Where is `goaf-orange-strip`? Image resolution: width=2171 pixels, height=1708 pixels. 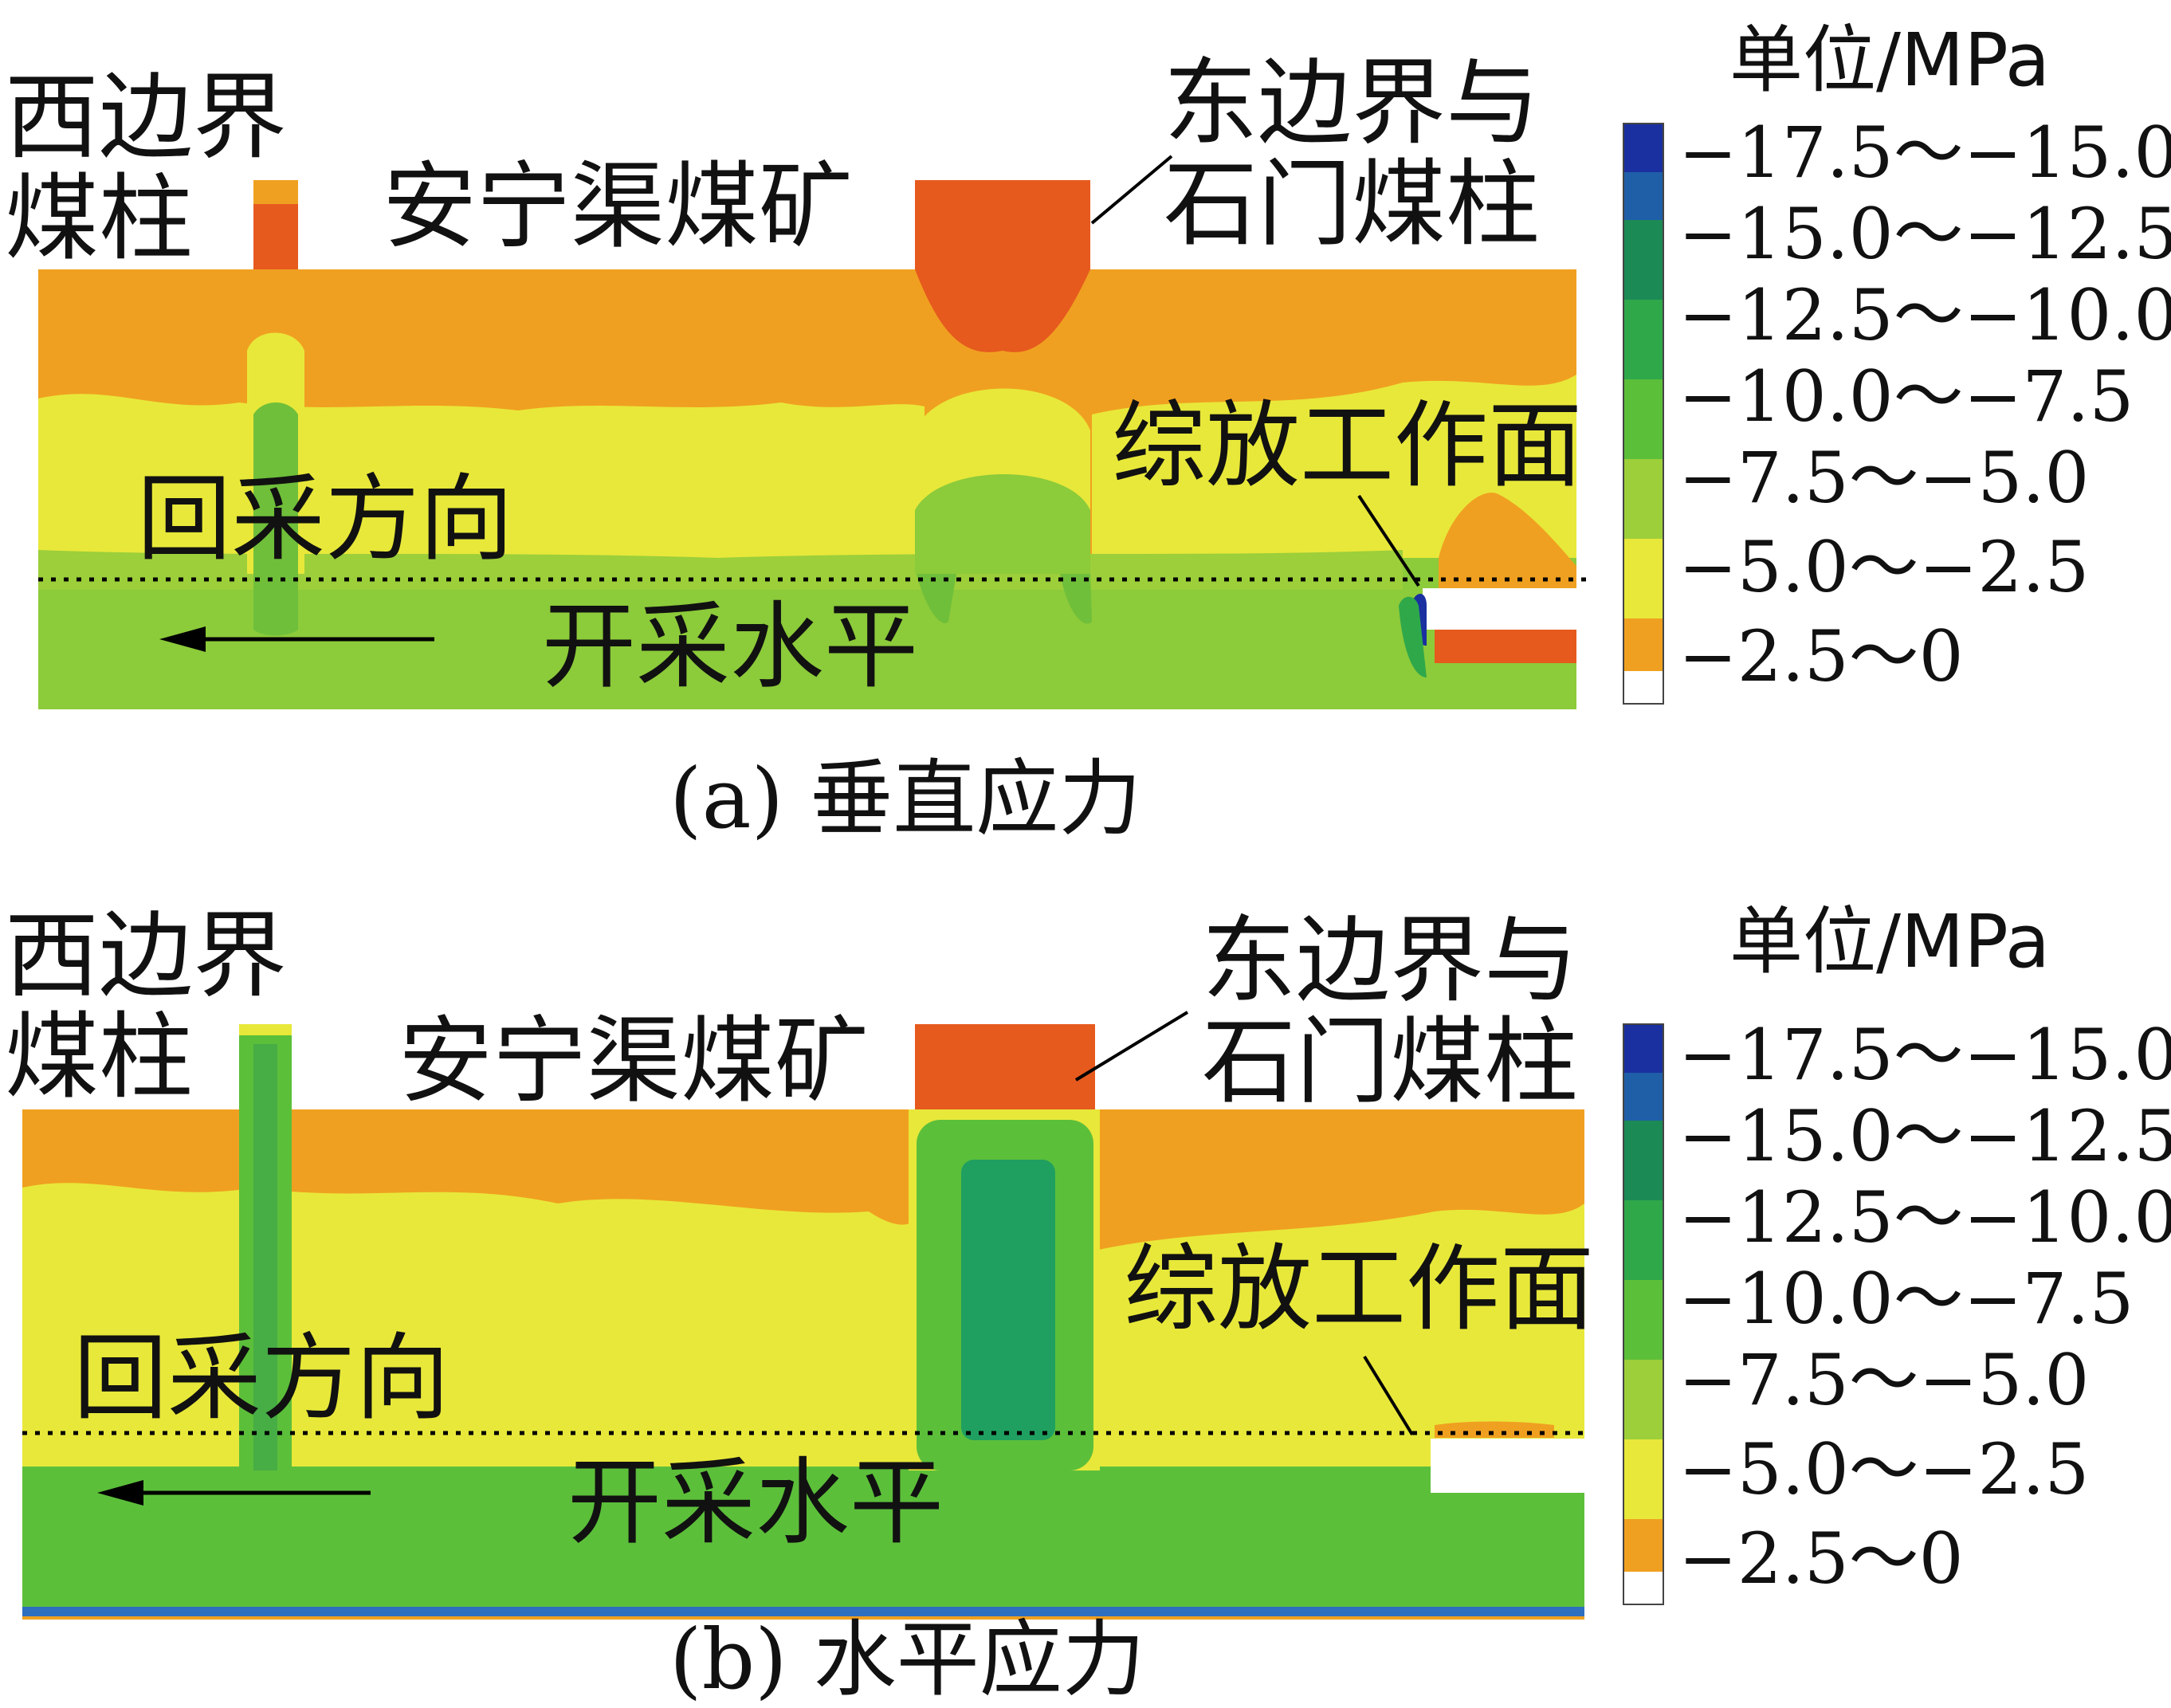
goaf-orange-strip is located at coordinates (1494, 1429).